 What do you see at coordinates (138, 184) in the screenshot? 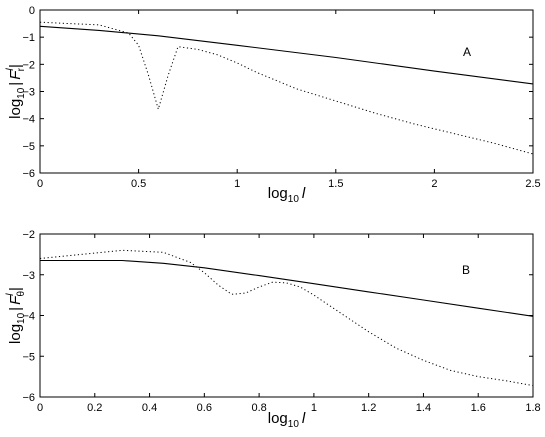
I see `x-tick-label: 0.5` at bounding box center [138, 184].